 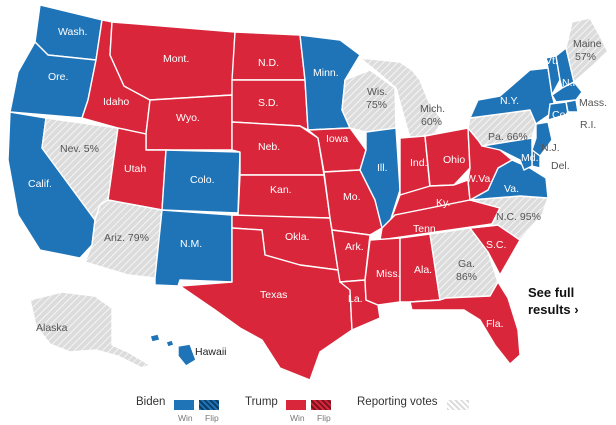 What do you see at coordinates (550, 148) in the screenshot?
I see `label-nj: N.J.` at bounding box center [550, 148].